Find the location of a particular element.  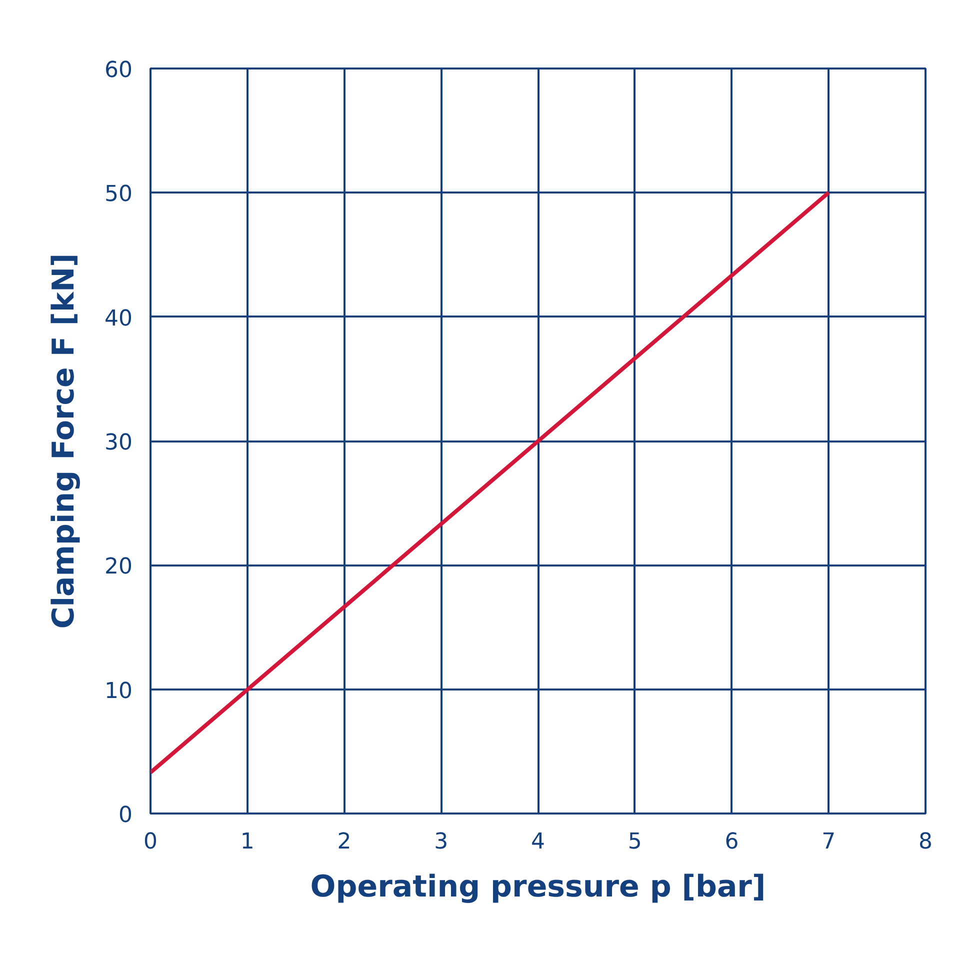

y-tick-label: 50 is located at coordinates (118, 195).